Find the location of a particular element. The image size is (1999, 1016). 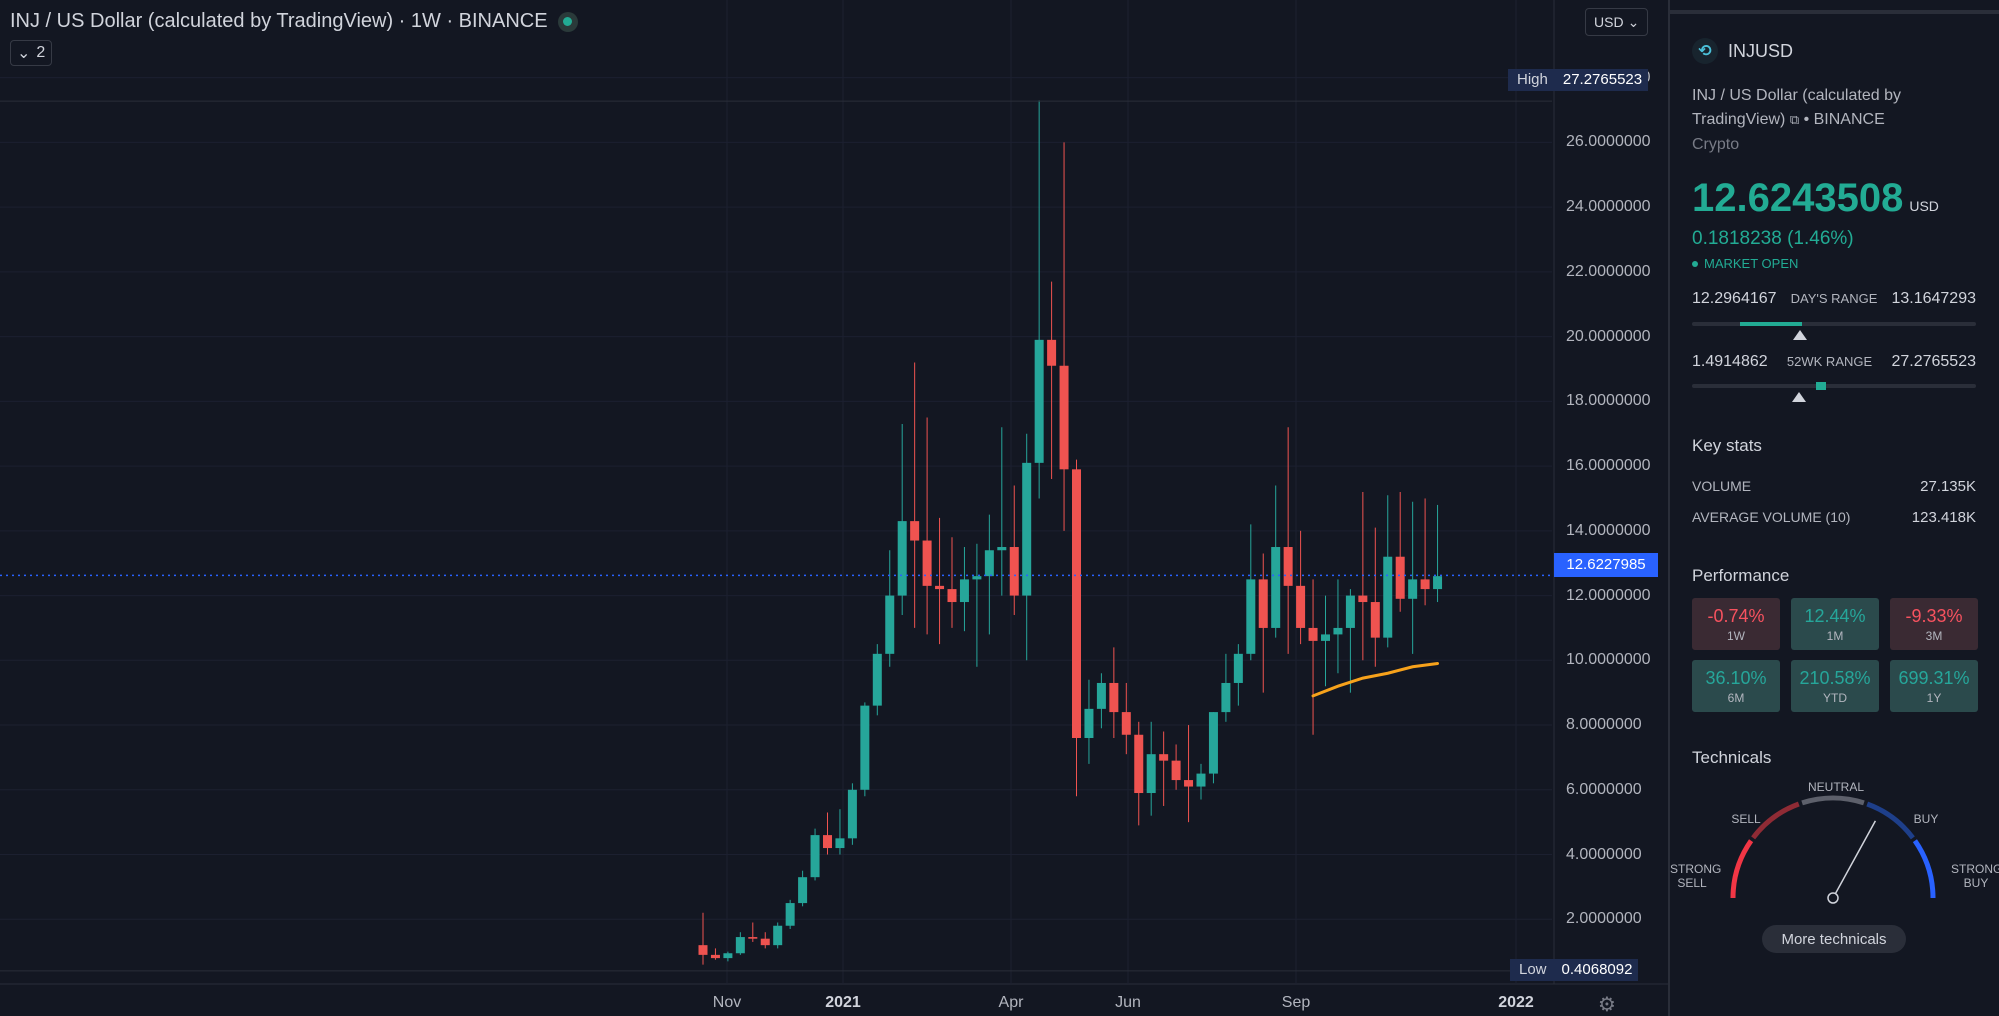

currency-value: USD is located at coordinates (1609, 22).